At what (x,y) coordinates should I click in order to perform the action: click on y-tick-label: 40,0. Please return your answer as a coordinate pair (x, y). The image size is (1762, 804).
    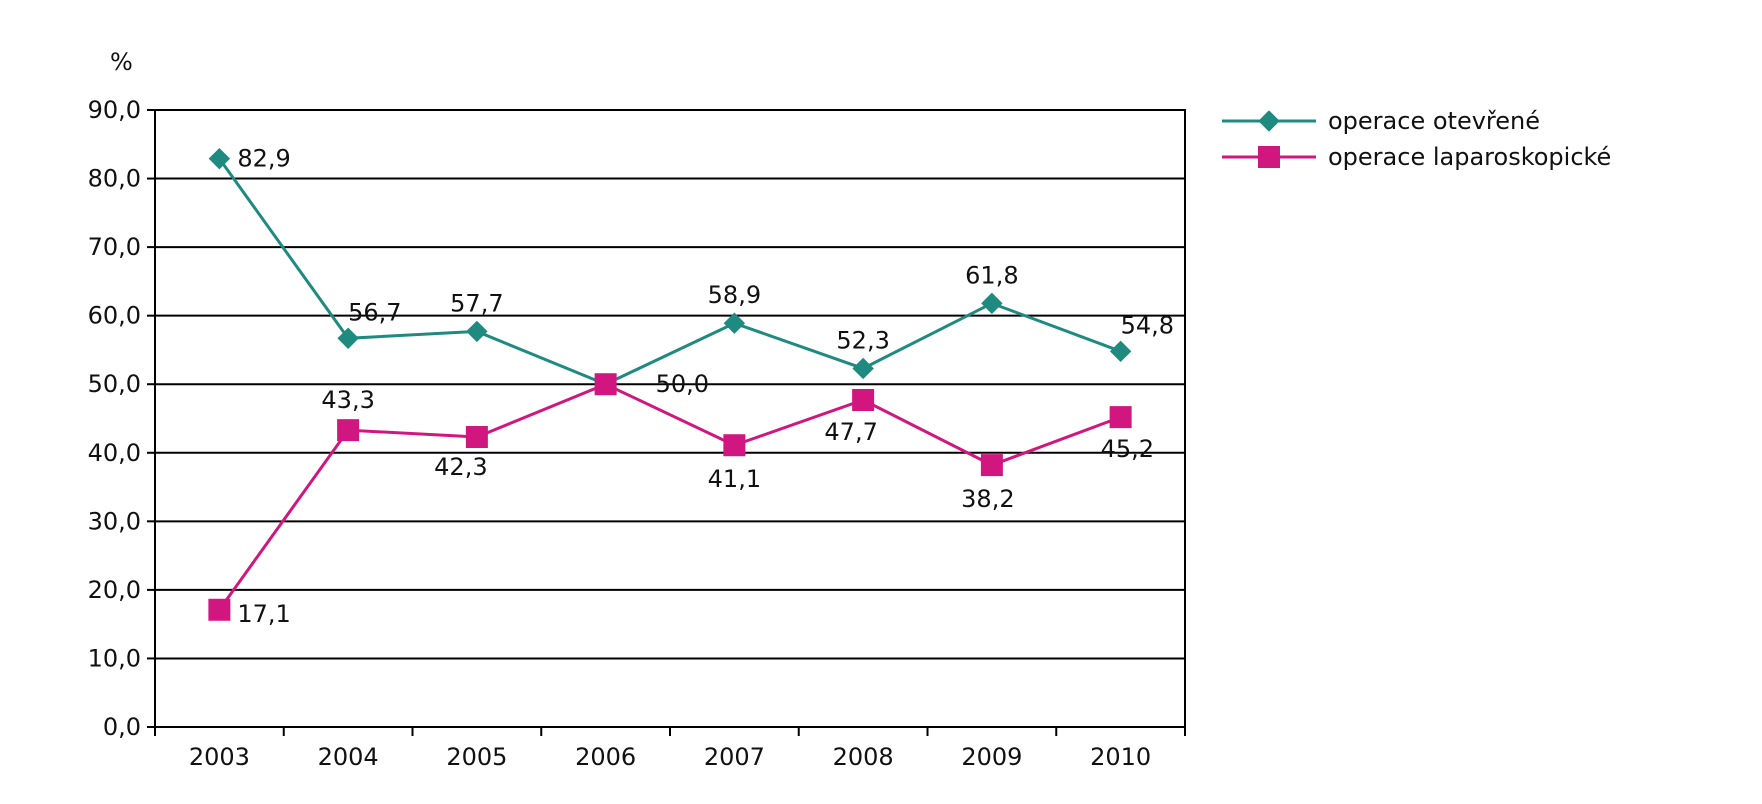
    Looking at the image, I should click on (114, 453).